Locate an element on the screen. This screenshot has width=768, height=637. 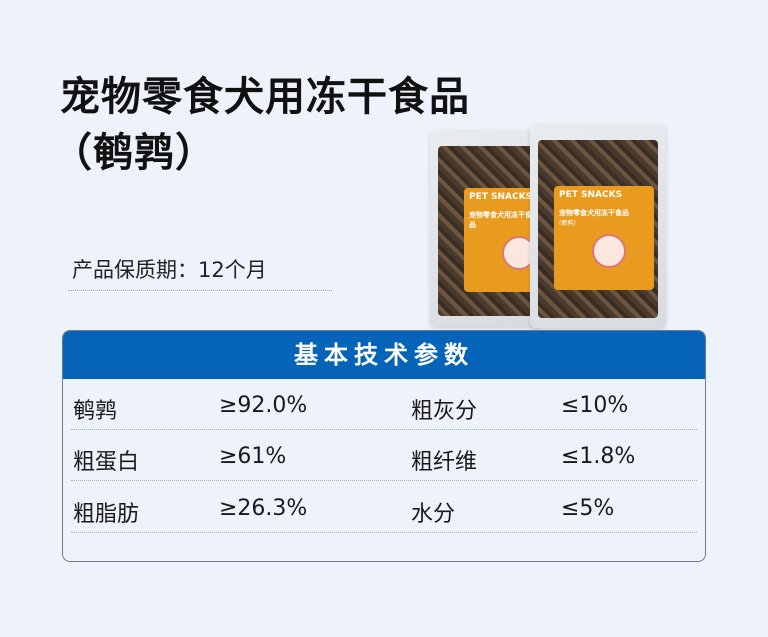
product-title: 宠物零食犬用冻干食品 is located at coordinates (265, 97).